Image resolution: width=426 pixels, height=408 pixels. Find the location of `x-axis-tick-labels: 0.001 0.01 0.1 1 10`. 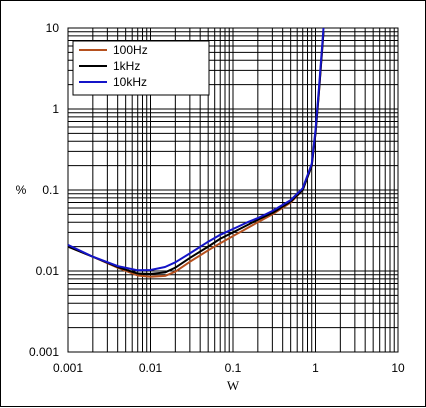

x-axis-tick-labels: 0.001 0.01 0.1 1 10 is located at coordinates (229, 368).